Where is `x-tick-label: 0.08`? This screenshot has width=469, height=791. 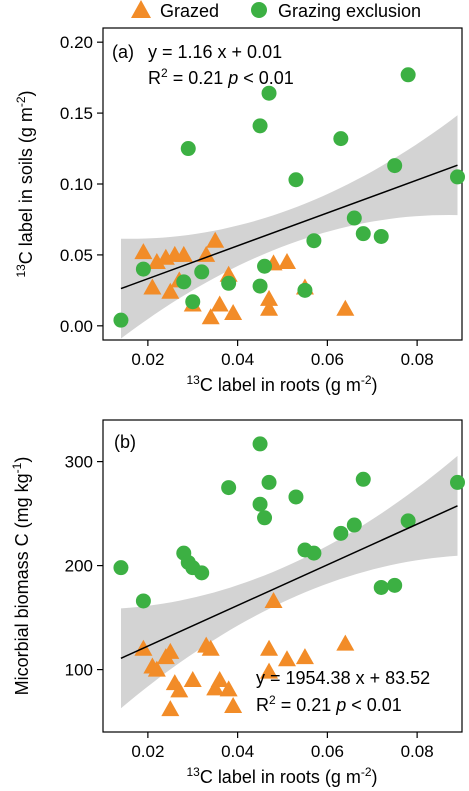
x-tick-label: 0.08 is located at coordinates (417, 751).